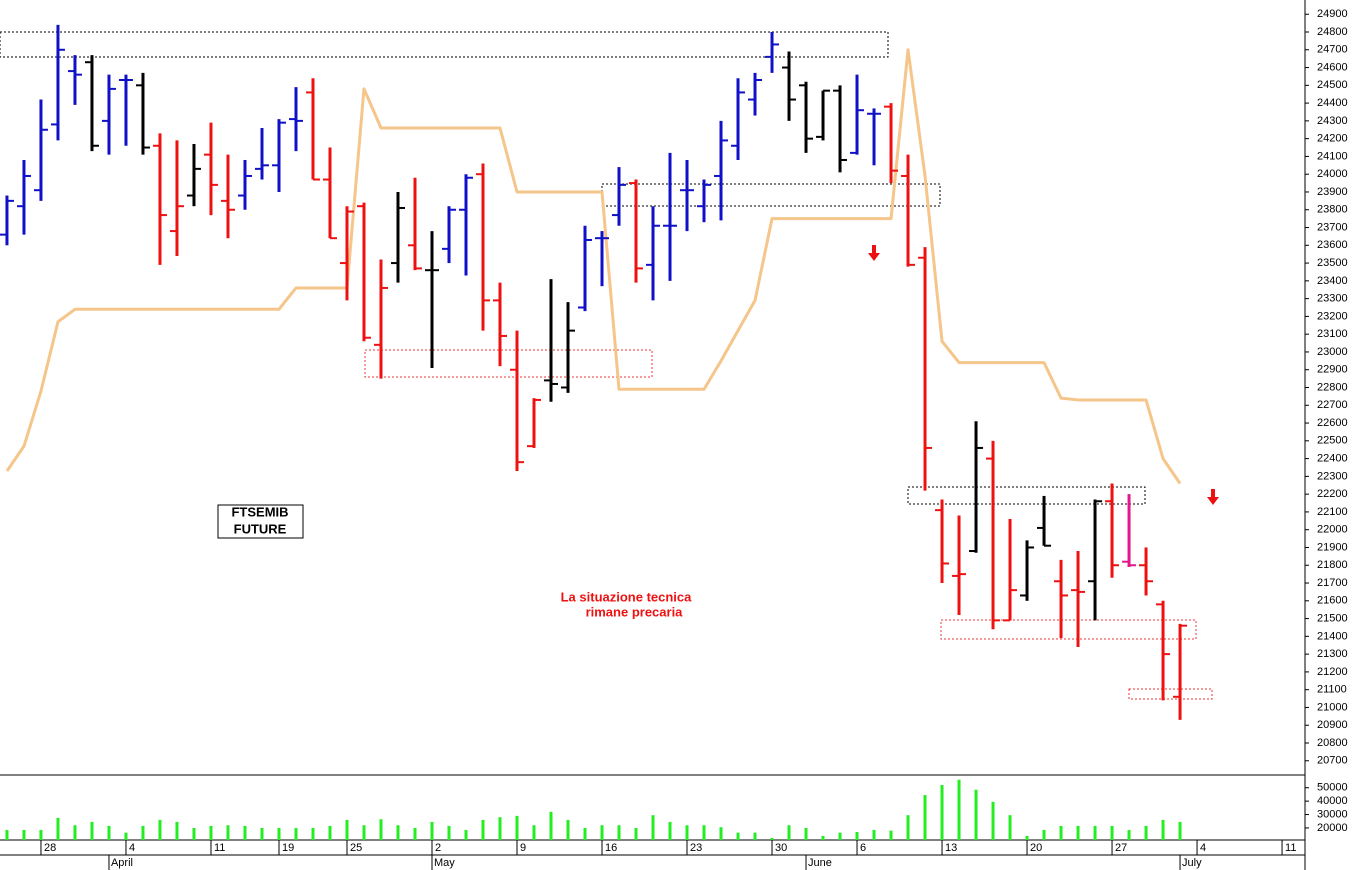  What do you see at coordinates (1332, 801) in the screenshot?
I see `volume-tick-label: 40000` at bounding box center [1332, 801].